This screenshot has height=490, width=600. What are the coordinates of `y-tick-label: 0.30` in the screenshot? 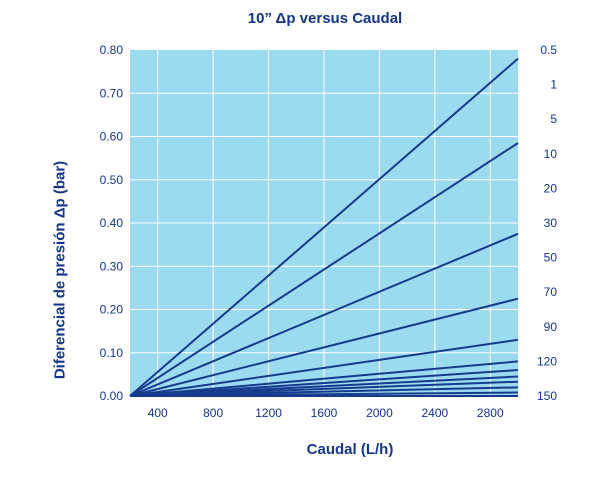 It's located at (112, 266).